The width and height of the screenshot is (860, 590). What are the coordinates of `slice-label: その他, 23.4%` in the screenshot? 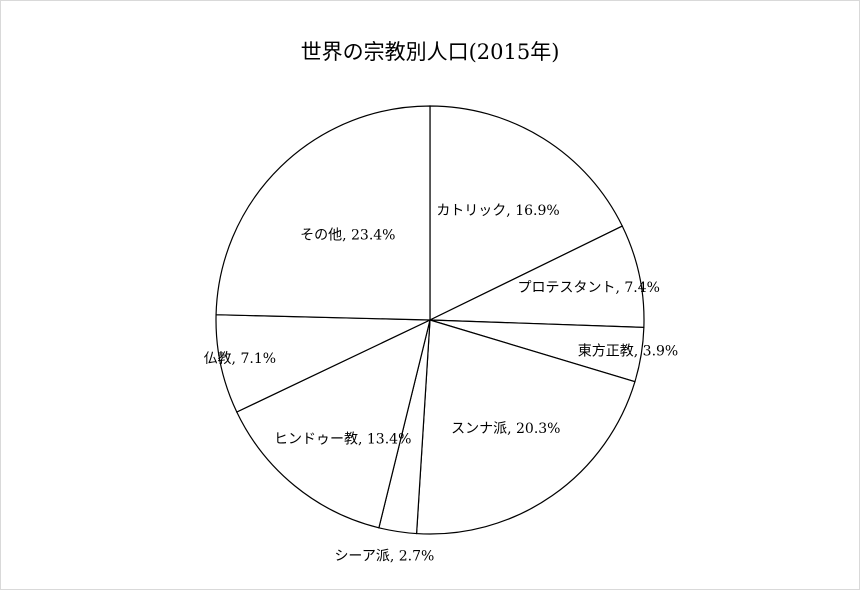 It's located at (347, 236).